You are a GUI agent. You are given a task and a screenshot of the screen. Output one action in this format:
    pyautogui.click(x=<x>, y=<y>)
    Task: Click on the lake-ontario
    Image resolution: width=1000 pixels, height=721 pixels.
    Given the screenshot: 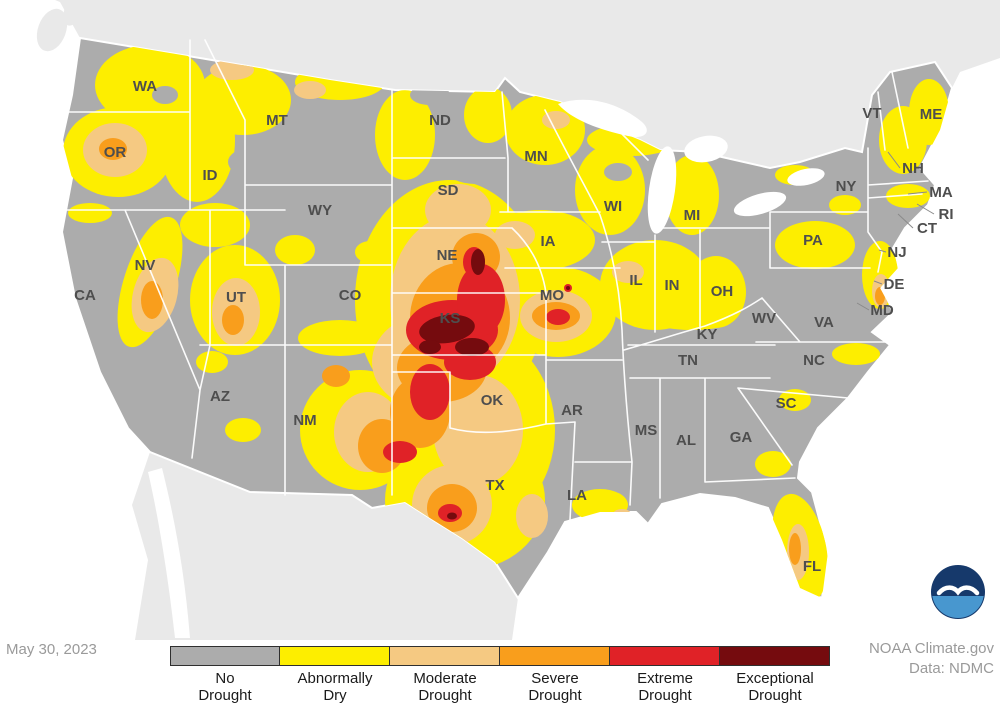 What is the action you would take?
    pyautogui.click(x=806, y=177)
    